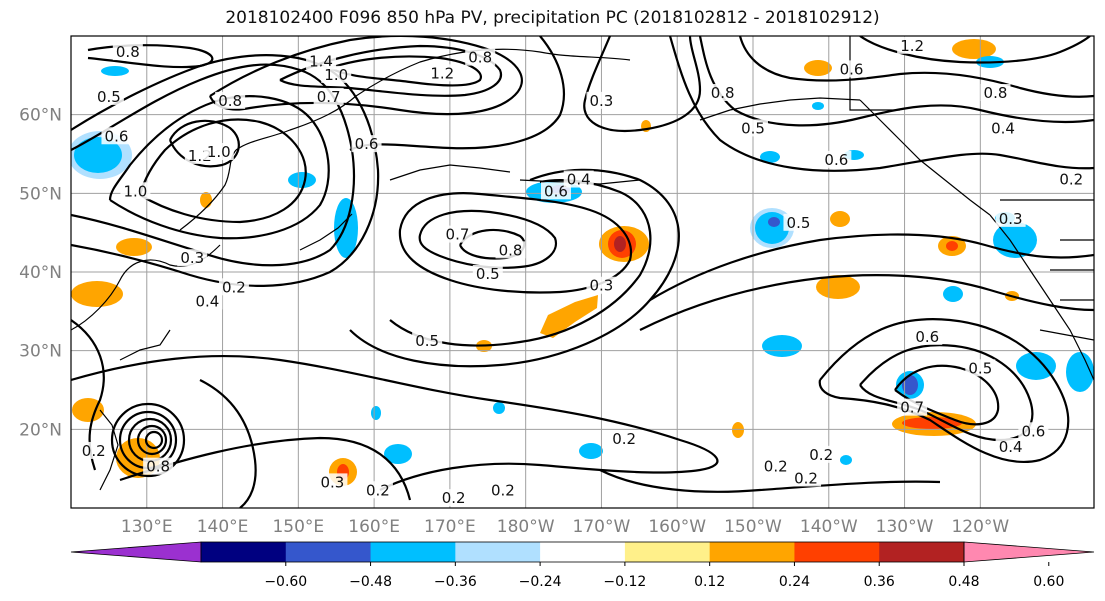 The width and height of the screenshot is (1105, 601). I want to click on longitude-tick-label: 150°W, so click(753, 527).